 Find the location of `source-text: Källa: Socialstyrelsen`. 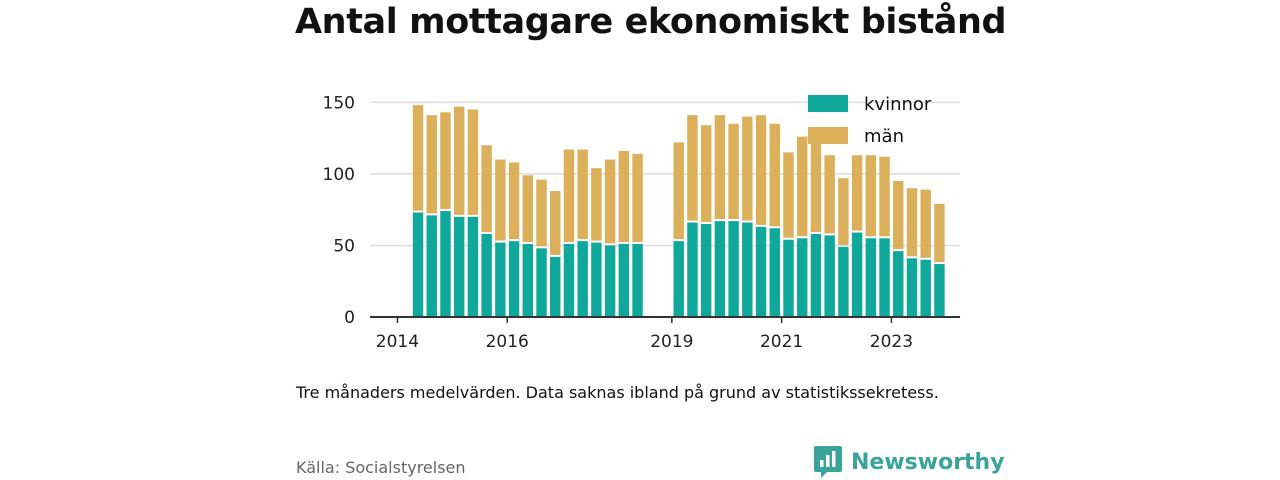

source-text: Källa: Socialstyrelsen is located at coordinates (381, 467).